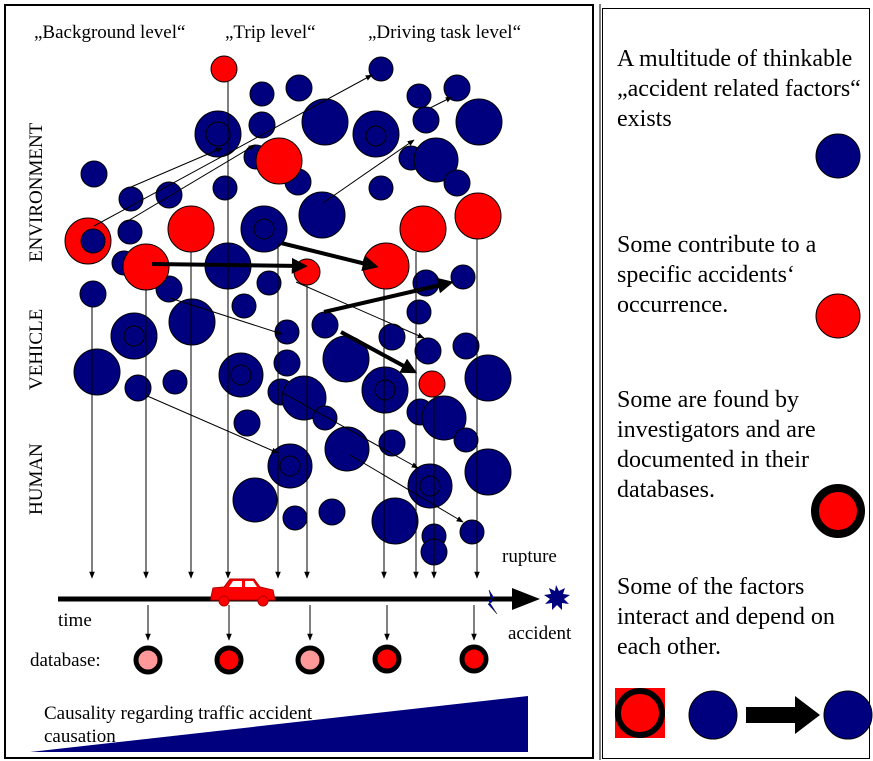 The height and width of the screenshot is (761, 873). I want to click on car-icon, so click(243, 592).